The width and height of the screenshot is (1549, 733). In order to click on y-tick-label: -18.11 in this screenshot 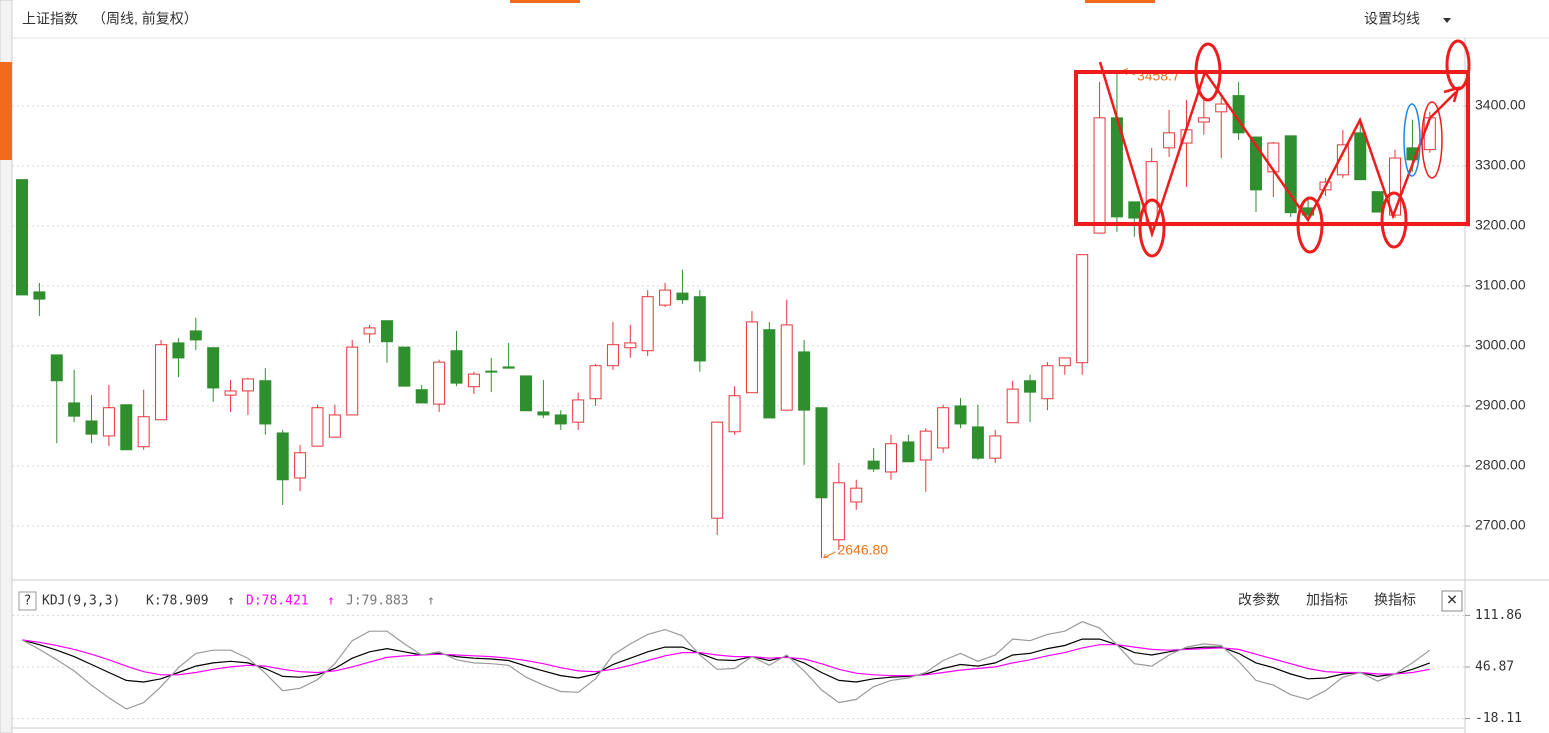, I will do `click(1498, 718)`.